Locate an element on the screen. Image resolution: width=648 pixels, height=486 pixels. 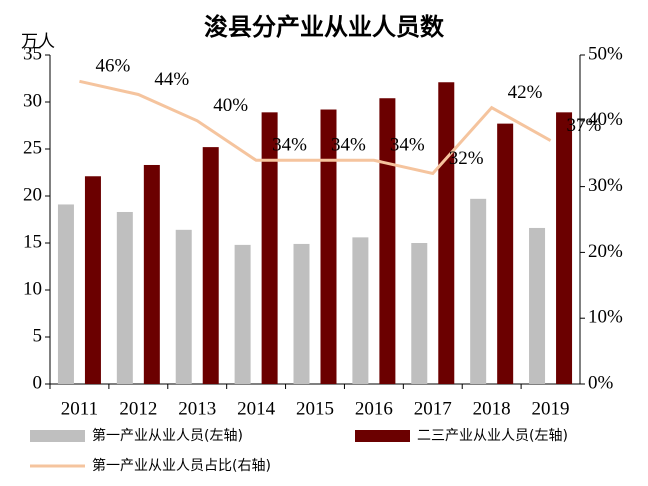
y2-tick-label: 30% is located at coordinates (605, 185).